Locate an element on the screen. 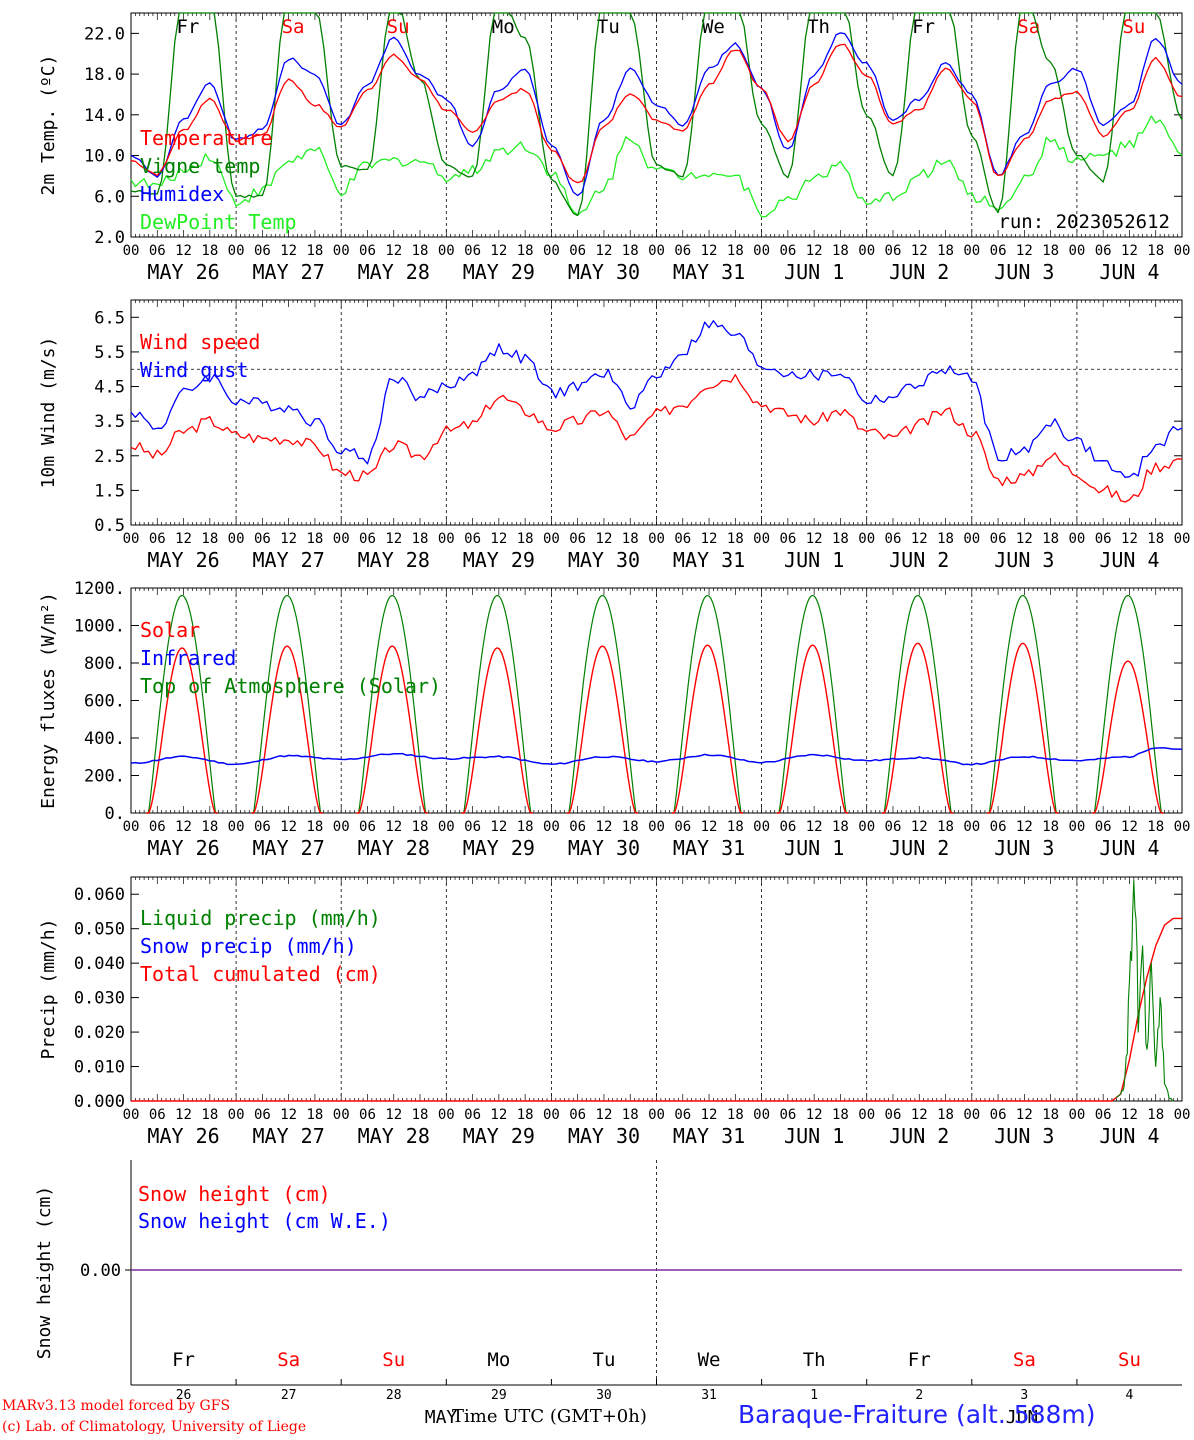 The height and width of the screenshot is (1440, 1194). y-tick-label: 0.060 is located at coordinates (99, 895).